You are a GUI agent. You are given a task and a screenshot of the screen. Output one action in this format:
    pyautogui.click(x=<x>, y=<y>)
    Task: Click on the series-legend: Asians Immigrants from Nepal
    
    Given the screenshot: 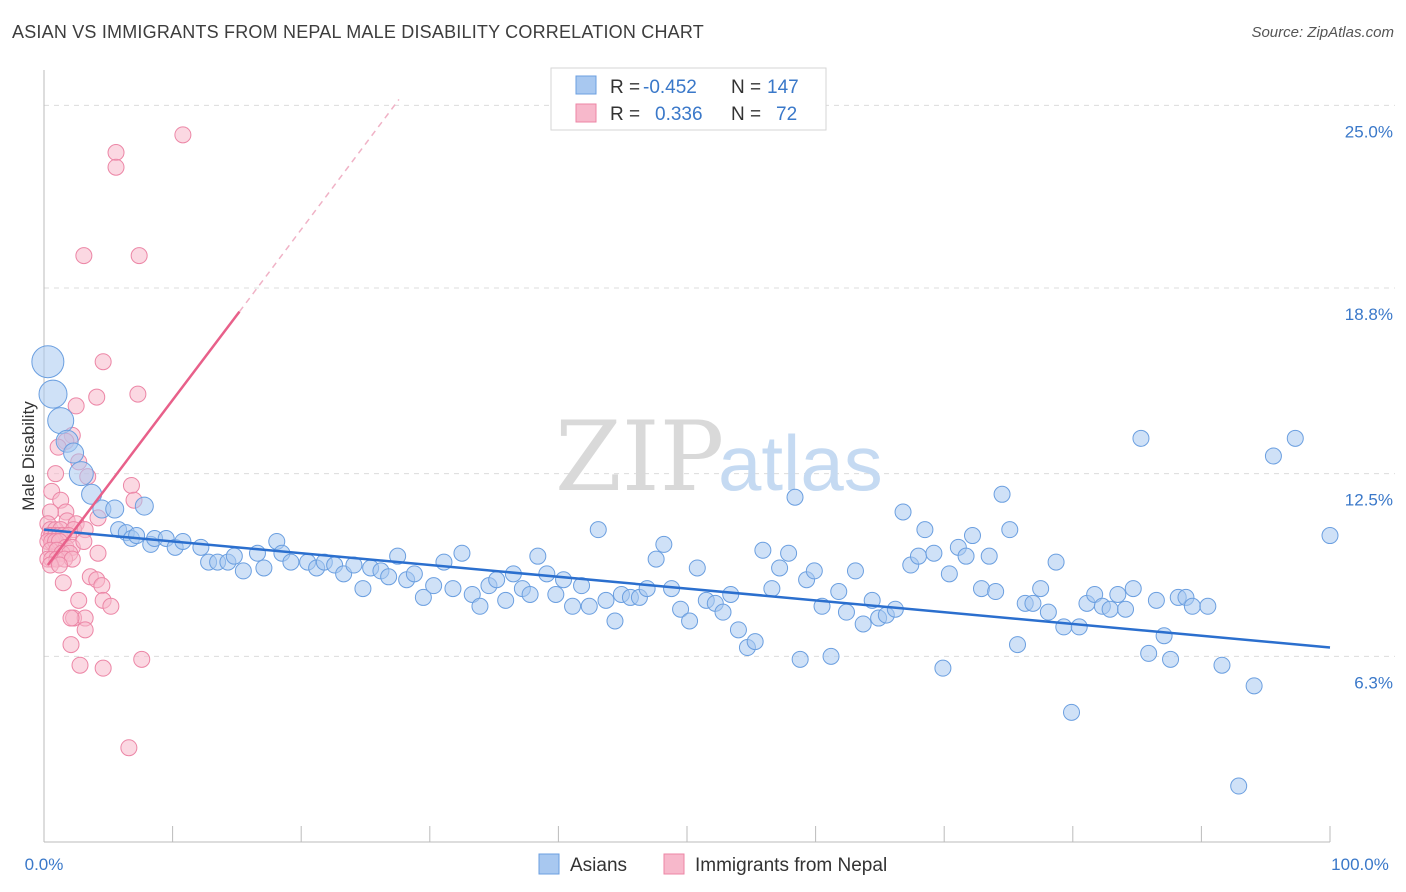 What is the action you would take?
    pyautogui.click(x=712, y=864)
    